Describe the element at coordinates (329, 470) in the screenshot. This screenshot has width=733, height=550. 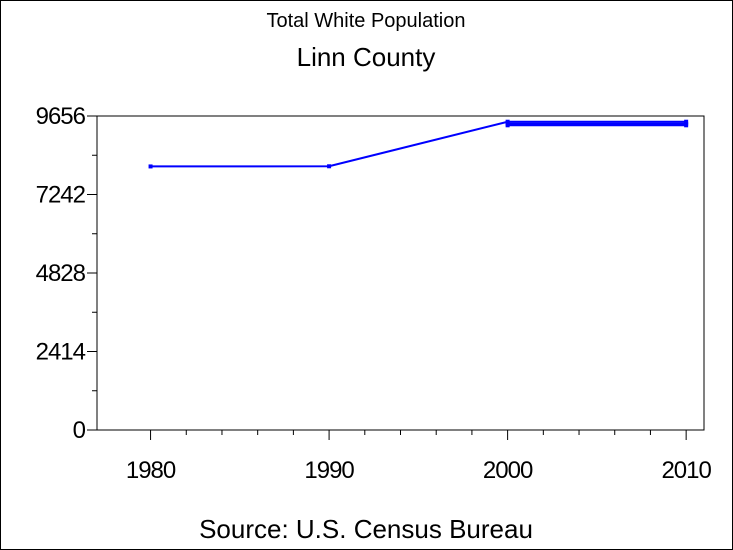
I see `x-tick-label: 1990` at that location.